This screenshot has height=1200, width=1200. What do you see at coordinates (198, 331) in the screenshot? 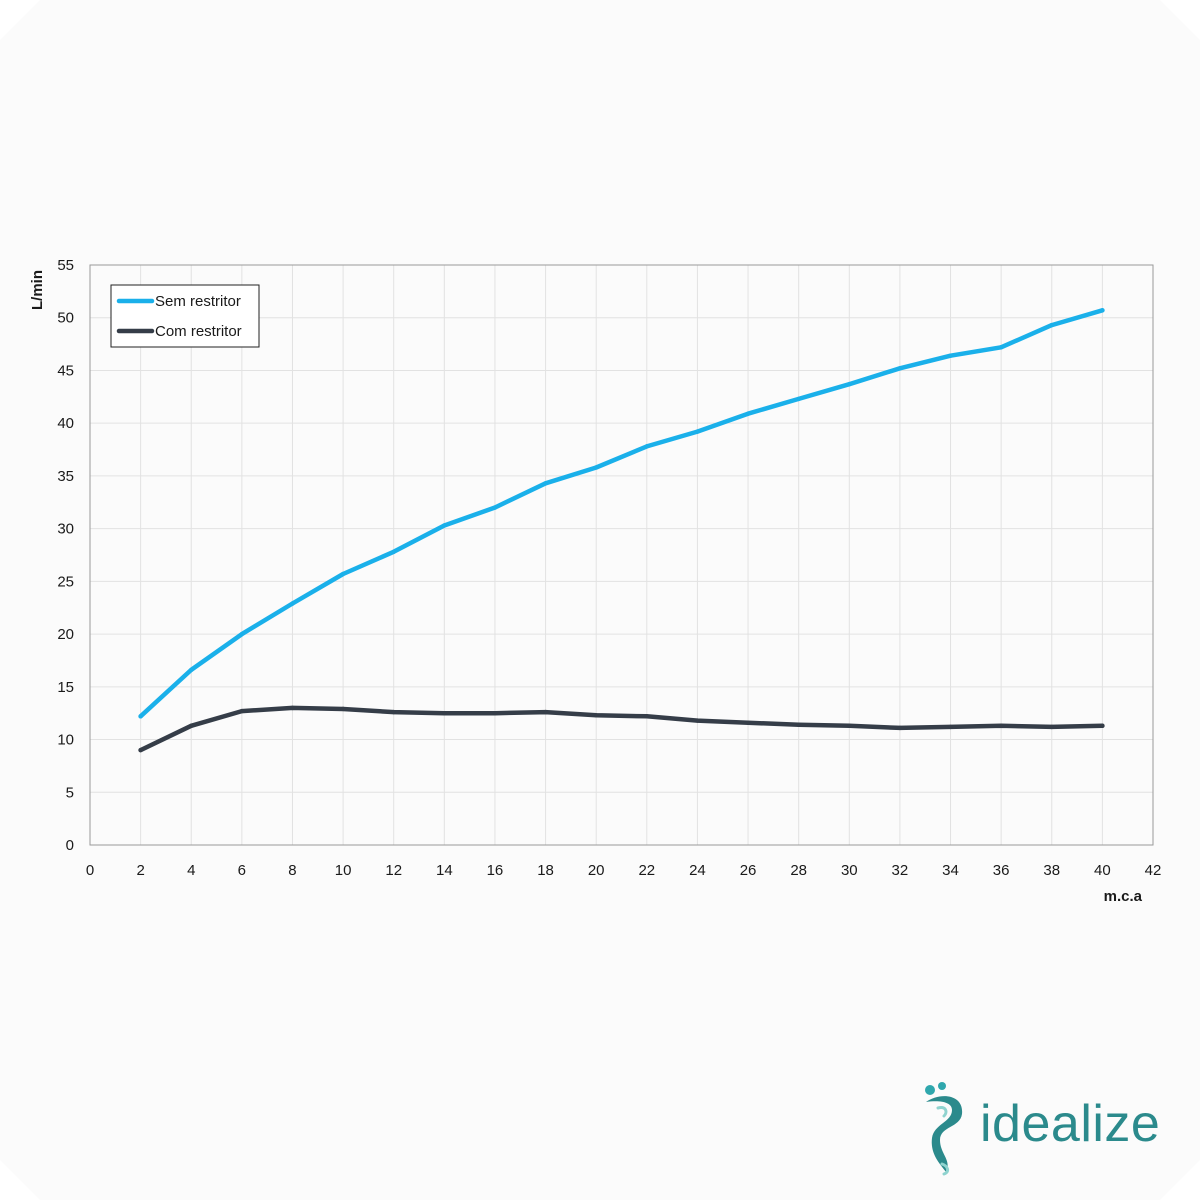
I see `legend-label-com-restritor: Com restritor` at bounding box center [198, 331].